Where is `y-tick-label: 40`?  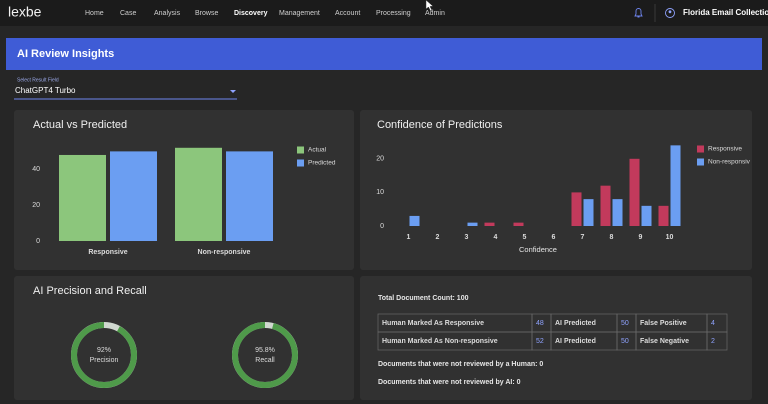
y-tick-label: 40 is located at coordinates (36, 169).